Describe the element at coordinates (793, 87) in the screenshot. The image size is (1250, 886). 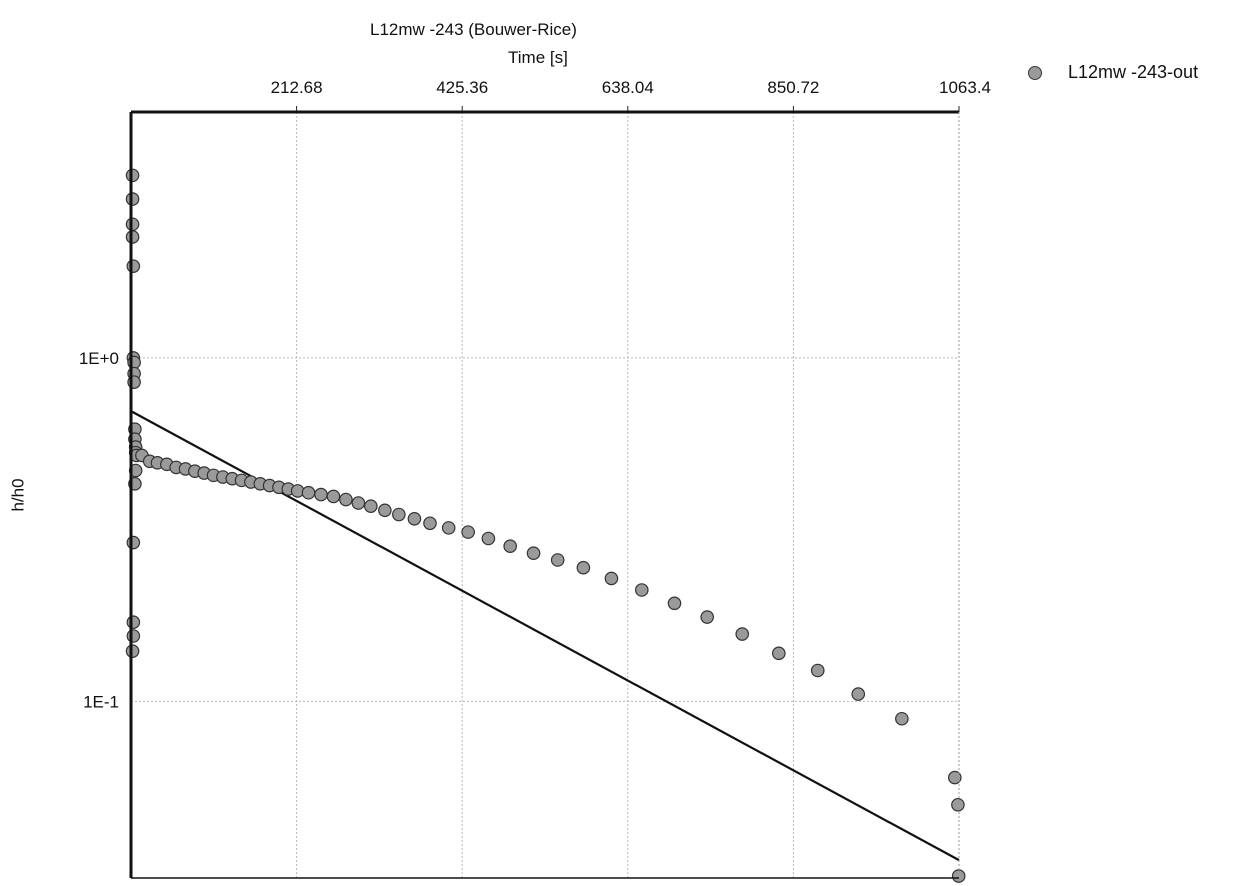
I see `x-tick-label: 850.72` at that location.